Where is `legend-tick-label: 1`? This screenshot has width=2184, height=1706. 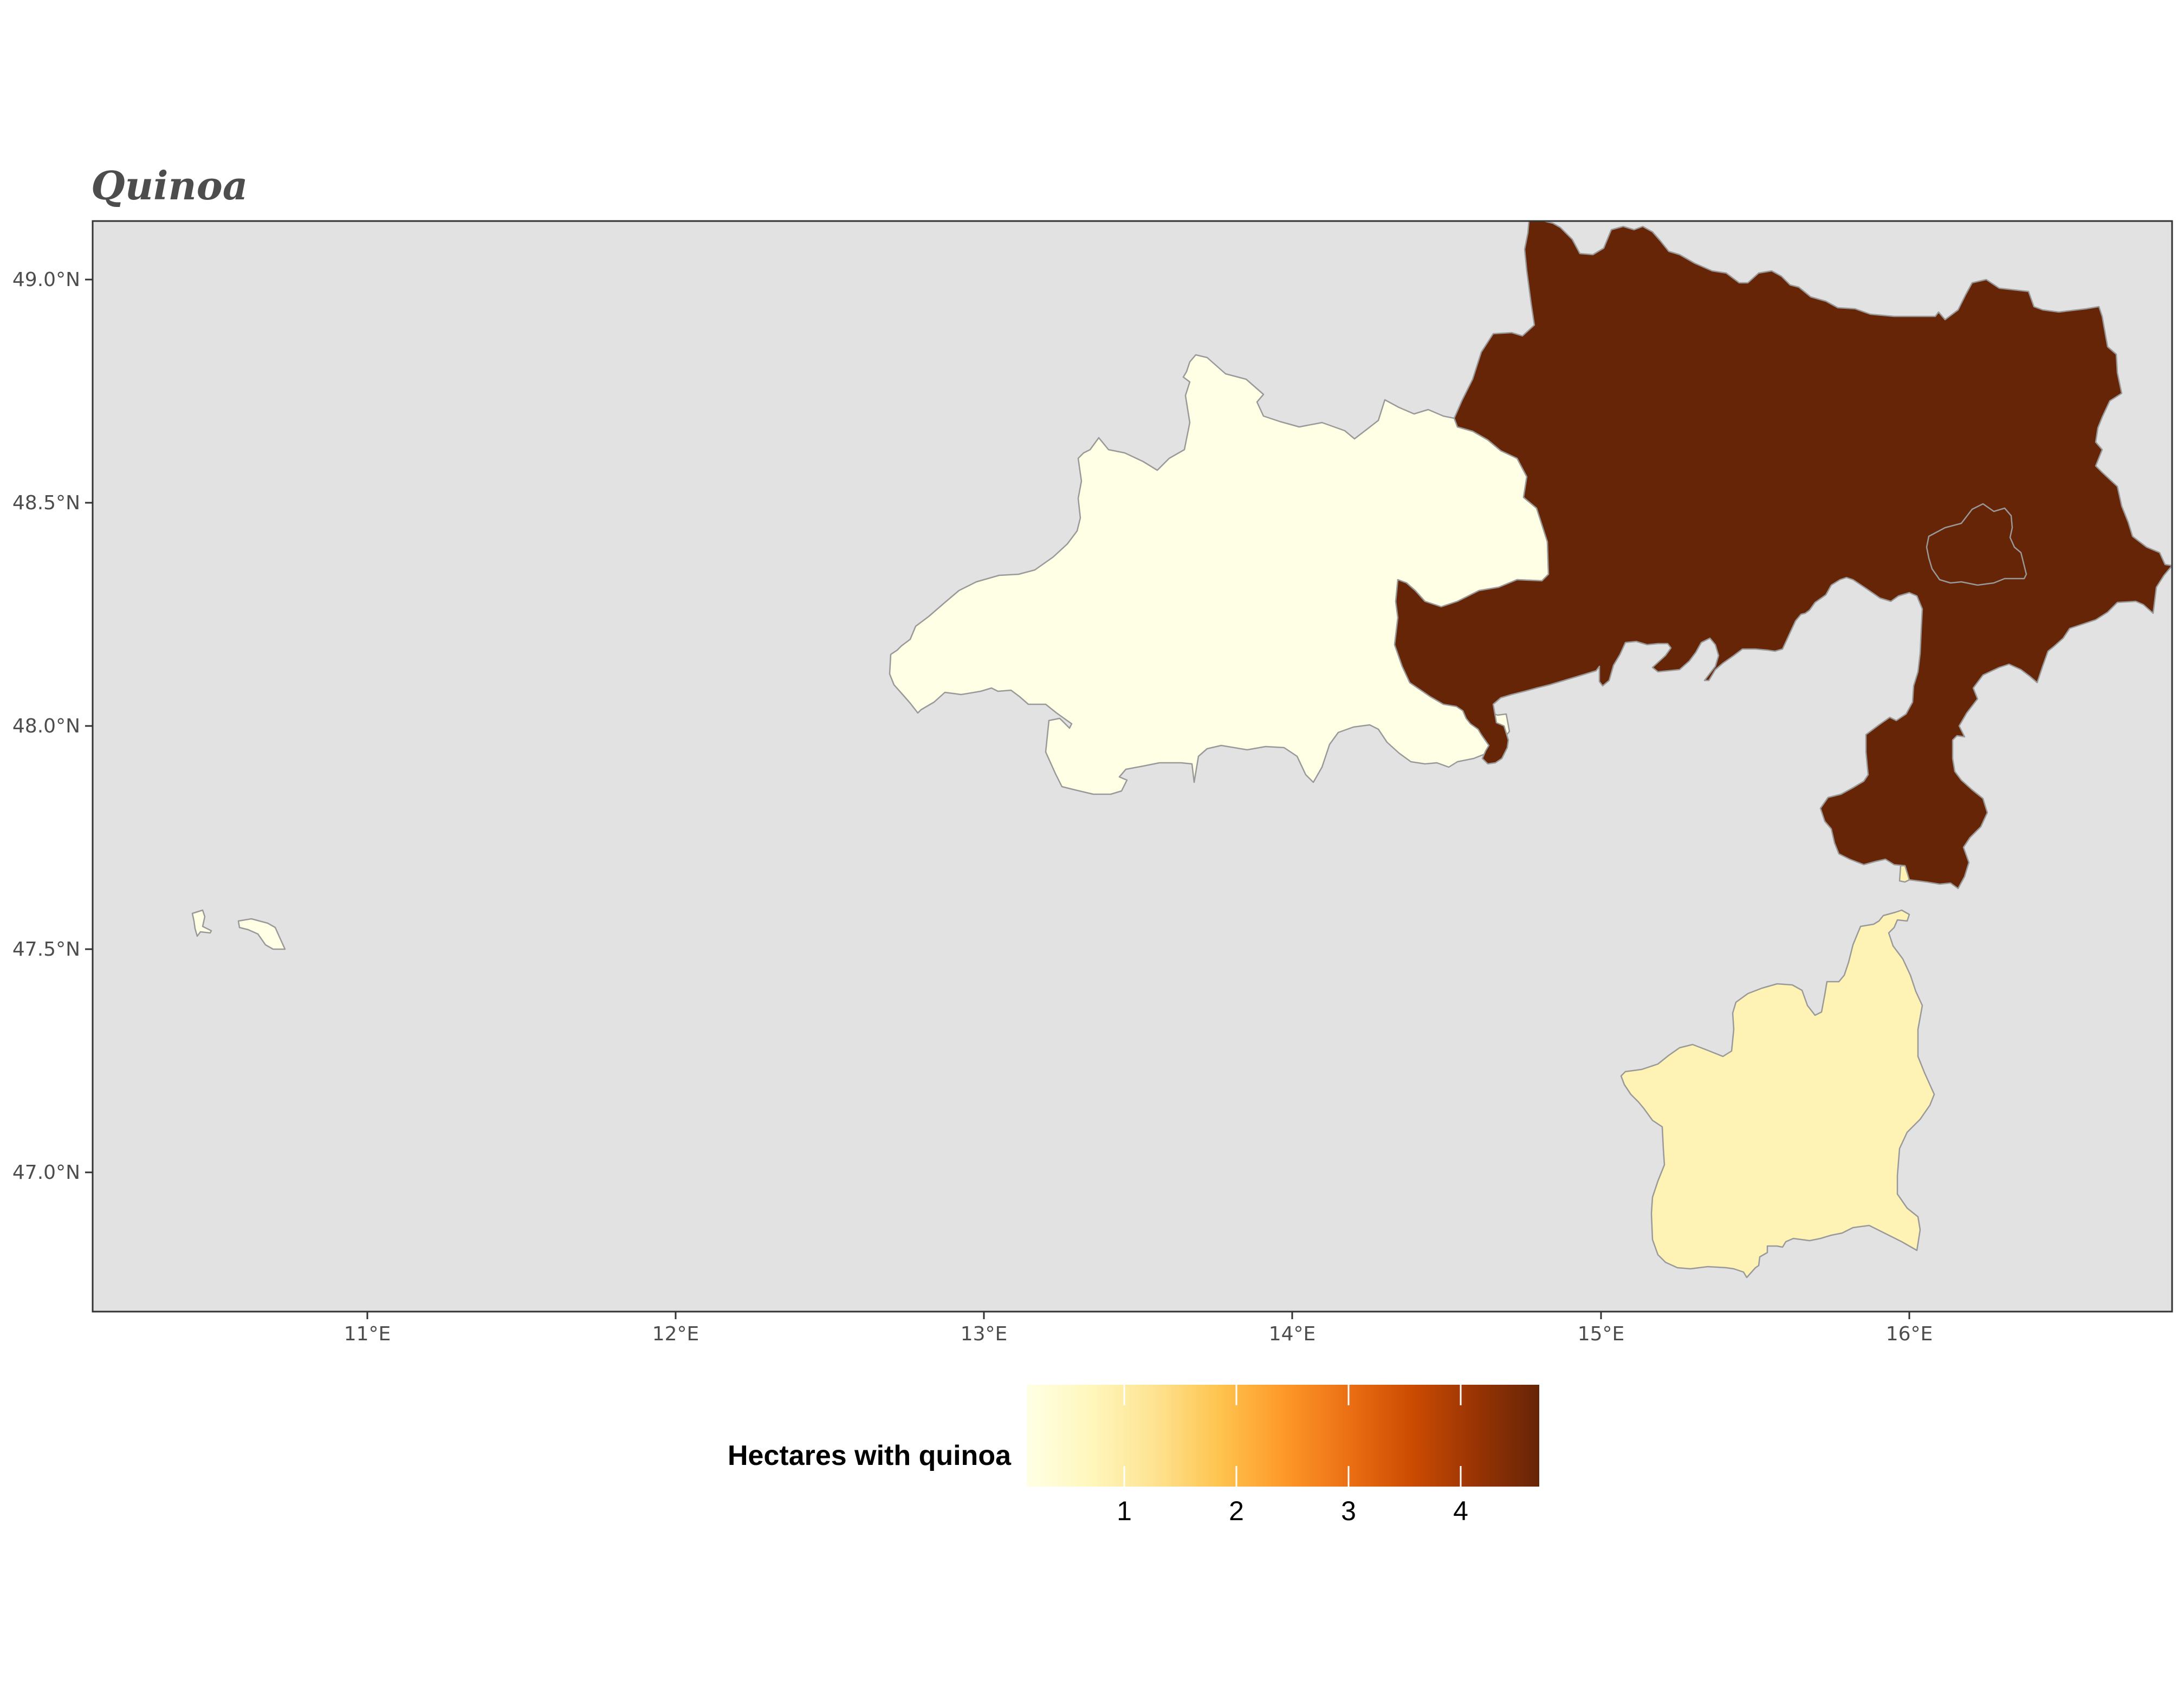
legend-tick-label: 1 is located at coordinates (1124, 1511).